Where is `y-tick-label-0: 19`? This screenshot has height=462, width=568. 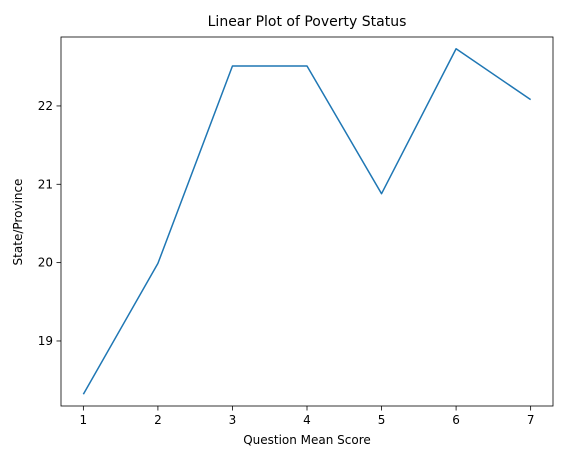 y-tick-label-0: 19 is located at coordinates (45, 341).